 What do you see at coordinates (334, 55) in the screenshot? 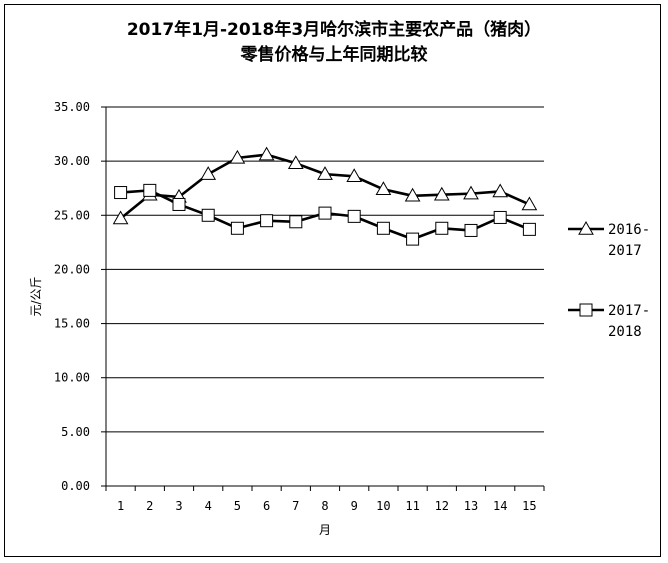
I see `chart-title-line-2: 零售价格与上年同期比较` at bounding box center [334, 55].